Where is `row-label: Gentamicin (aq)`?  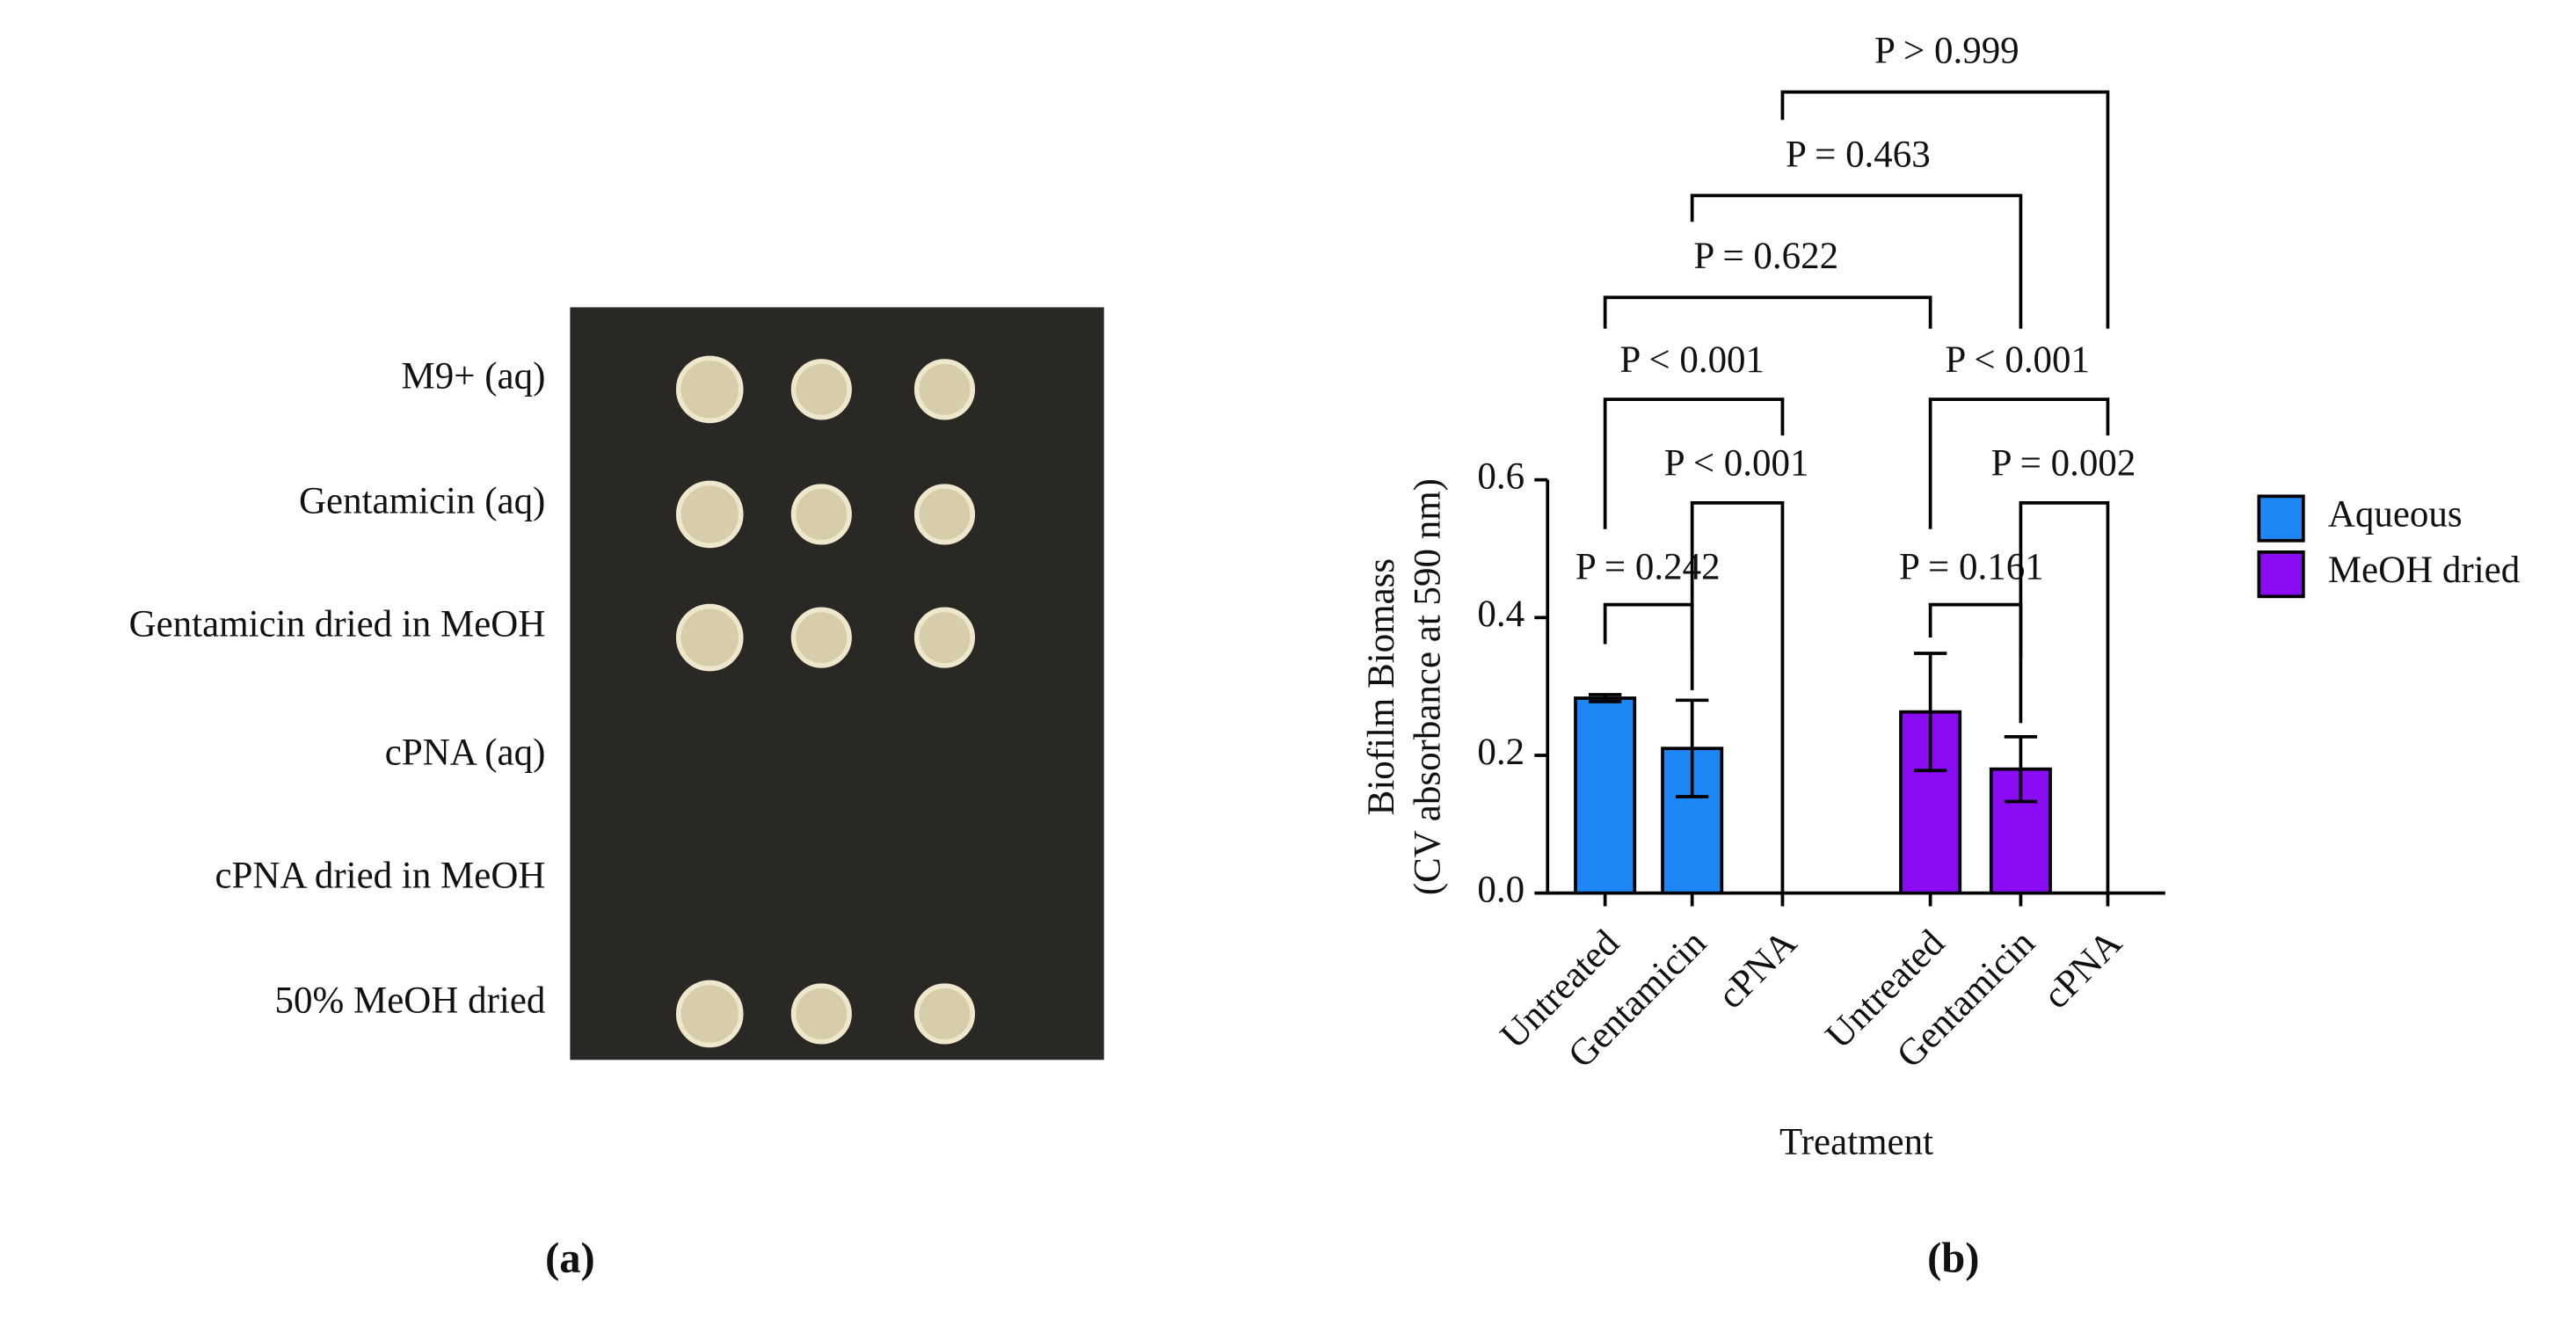 row-label: Gentamicin (aq) is located at coordinates (422, 501).